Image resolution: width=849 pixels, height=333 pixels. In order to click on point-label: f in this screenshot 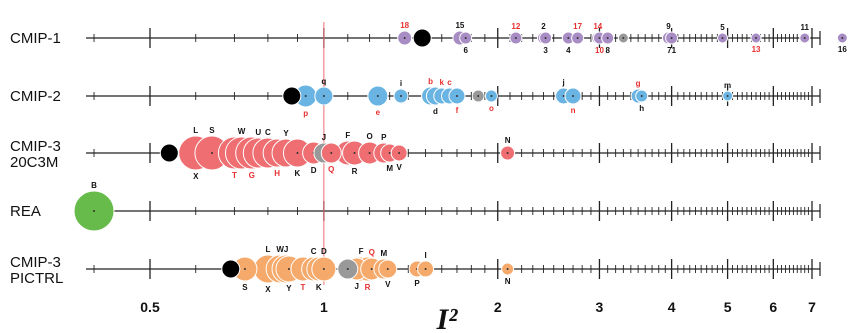, I will do `click(457, 110)`.